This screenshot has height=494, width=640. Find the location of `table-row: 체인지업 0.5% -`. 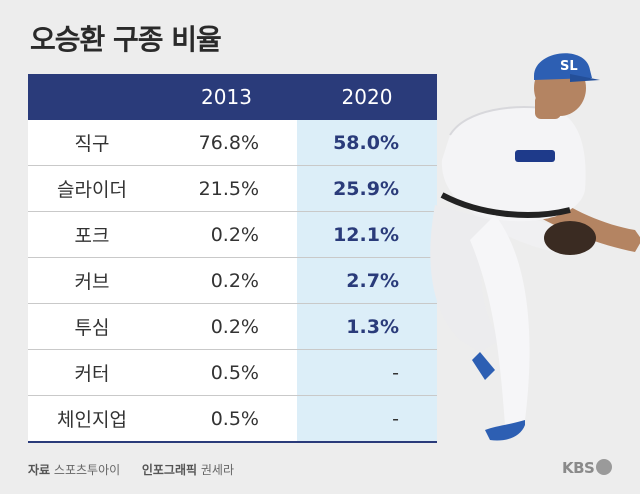

table-row: 체인지업 0.5% - is located at coordinates (232, 419).